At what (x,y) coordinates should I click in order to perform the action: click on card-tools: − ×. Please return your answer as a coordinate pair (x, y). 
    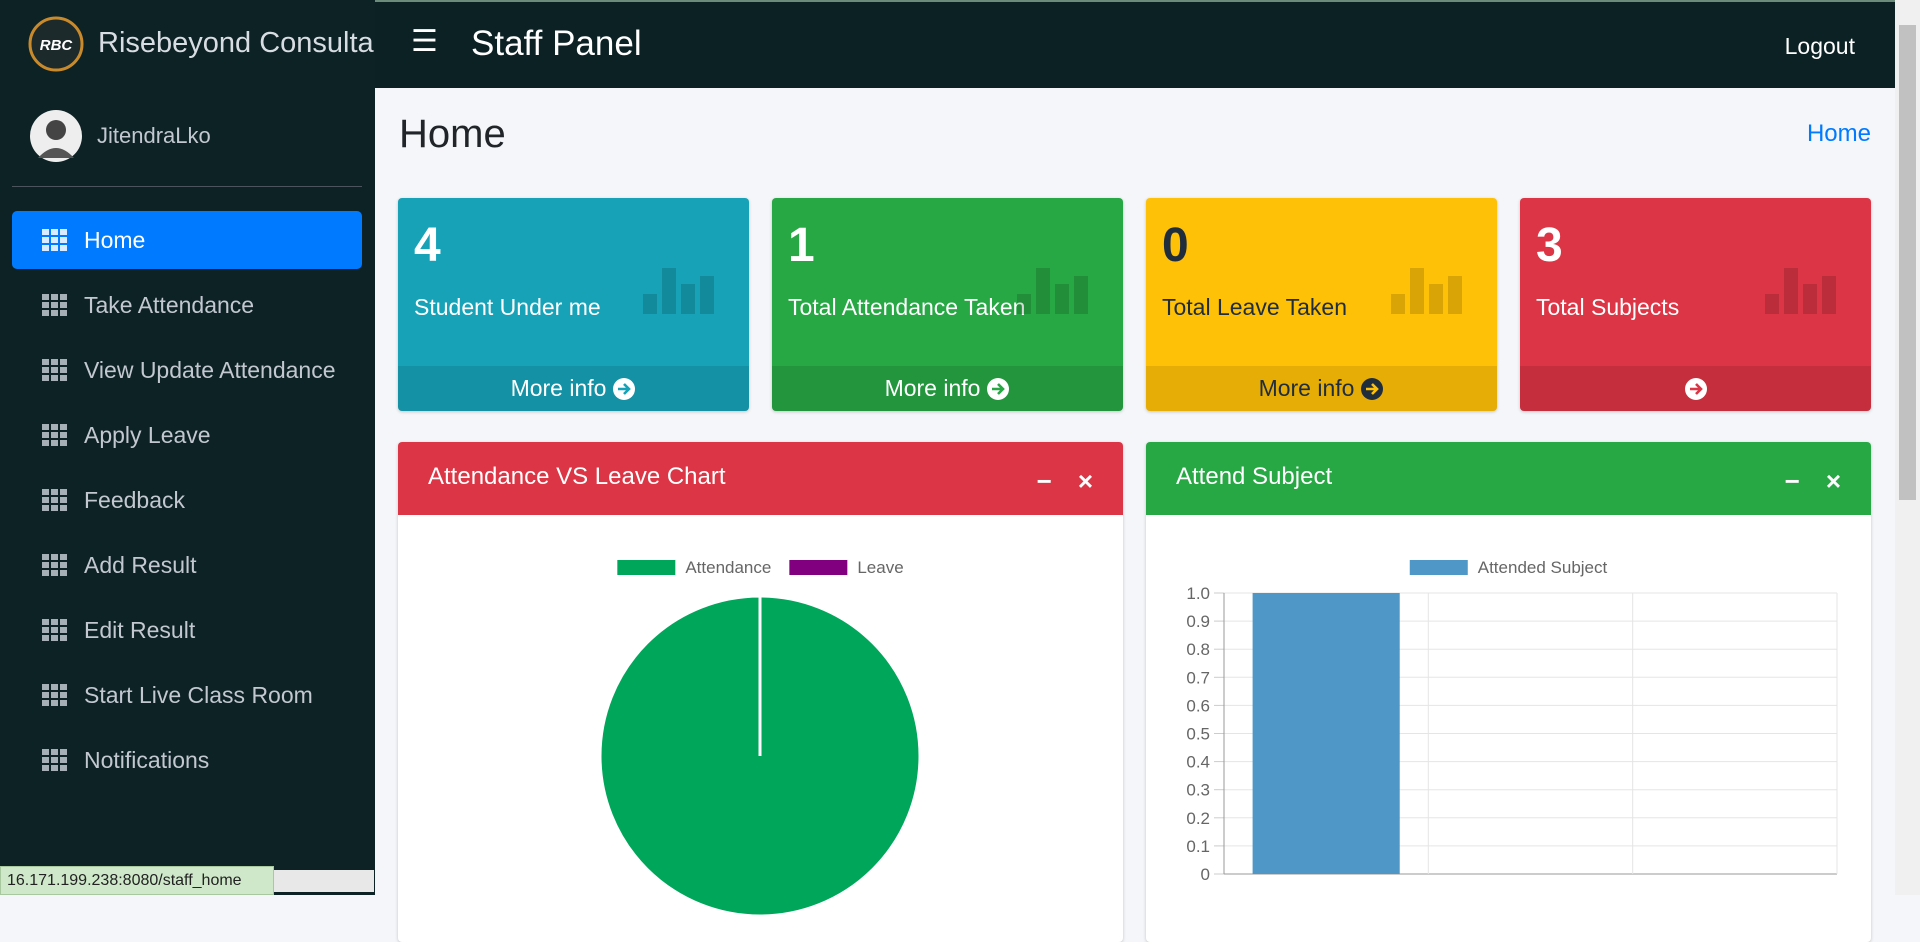
    Looking at the image, I should click on (1813, 481).